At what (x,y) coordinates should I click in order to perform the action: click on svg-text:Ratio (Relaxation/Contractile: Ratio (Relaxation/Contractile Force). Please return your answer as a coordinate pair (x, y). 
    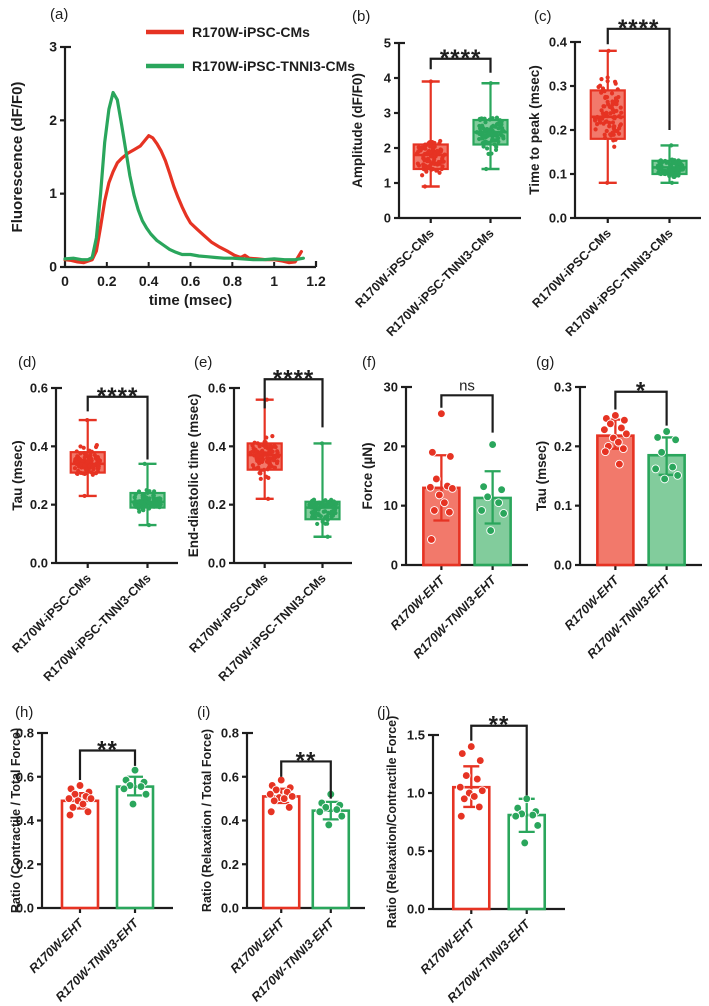
    Looking at the image, I should click on (392, 822).